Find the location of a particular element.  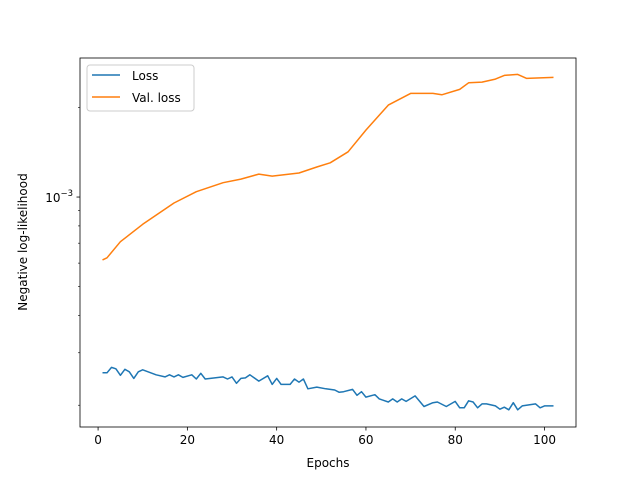

x-tick-label: 100 is located at coordinates (544, 440).